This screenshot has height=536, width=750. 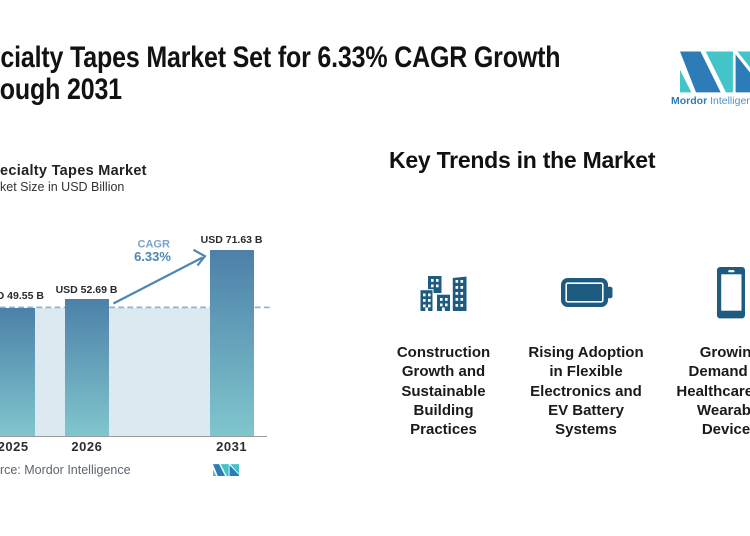 What do you see at coordinates (154, 245) in the screenshot?
I see `svg-text: CAGR` at bounding box center [154, 245].